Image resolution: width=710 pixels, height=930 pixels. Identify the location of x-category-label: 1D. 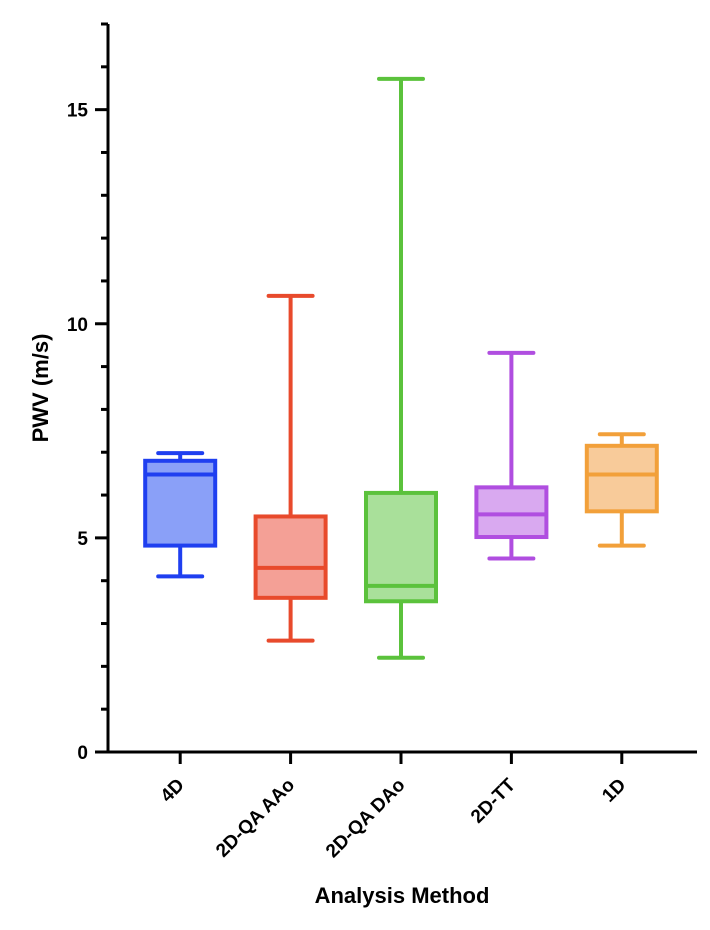
(614, 791).